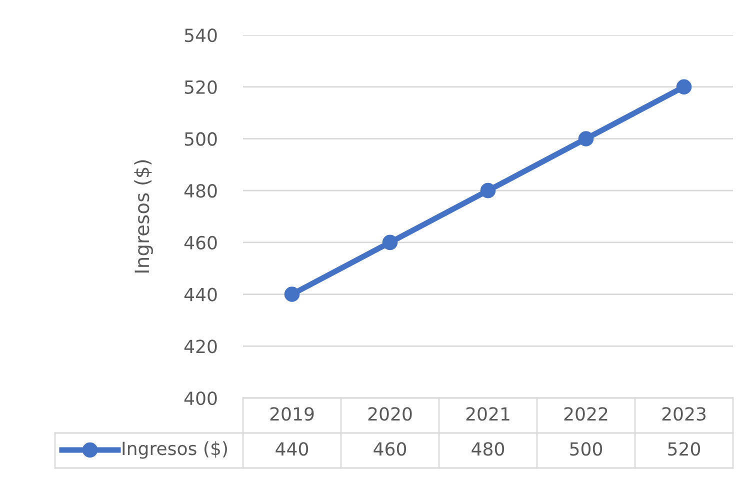 The image size is (749, 483). I want to click on data-label: 520, so click(684, 449).